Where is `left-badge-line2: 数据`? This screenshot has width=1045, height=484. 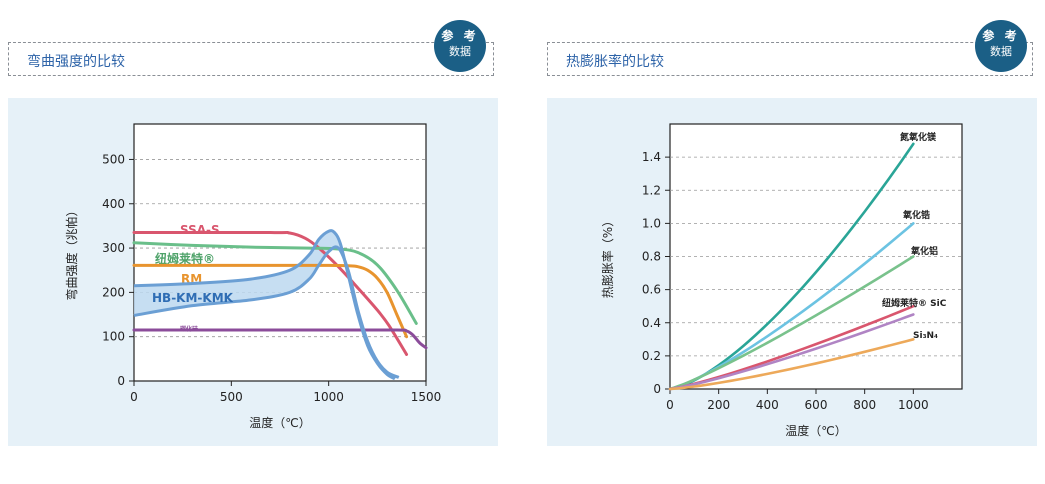 left-badge-line2: 数据 is located at coordinates (460, 51).